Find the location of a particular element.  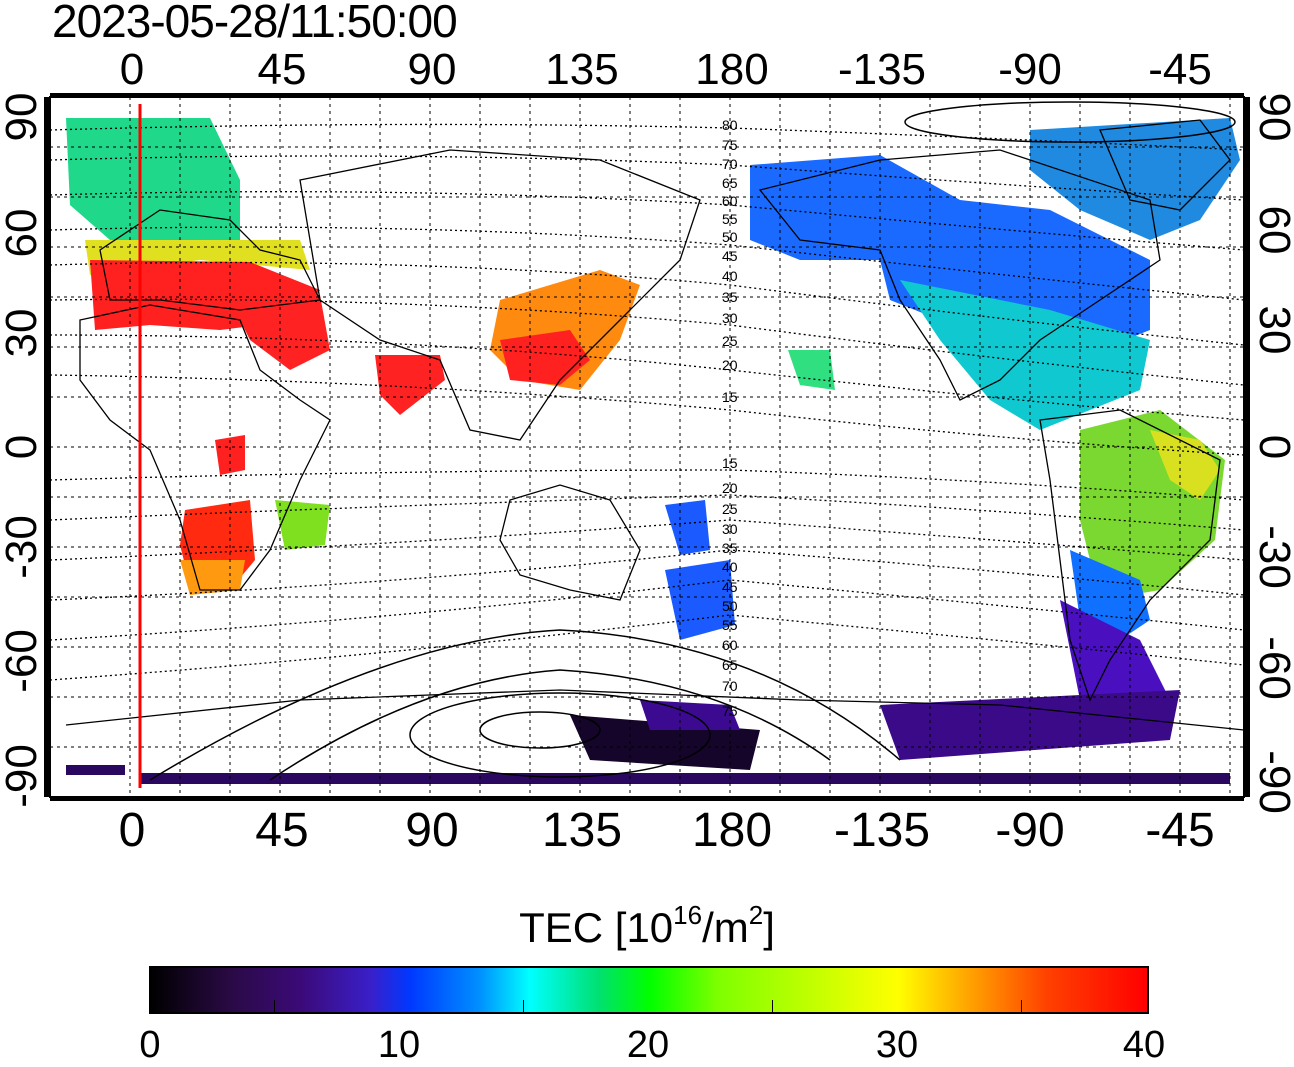

lat-tick-right: 0 is located at coordinates (1272, 447).